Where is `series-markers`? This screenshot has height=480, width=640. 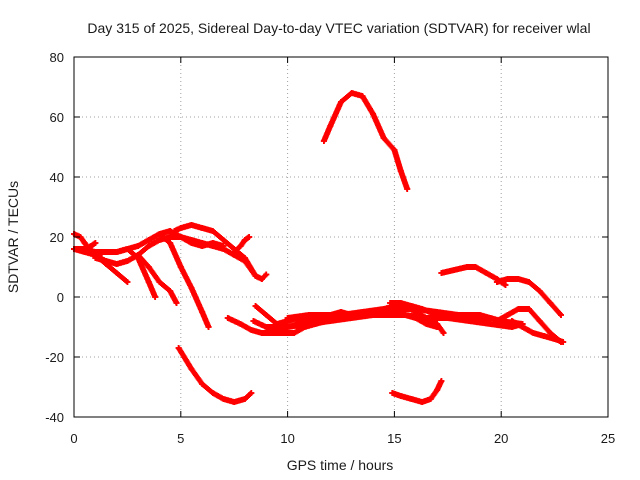
series-markers is located at coordinates (537, 331).